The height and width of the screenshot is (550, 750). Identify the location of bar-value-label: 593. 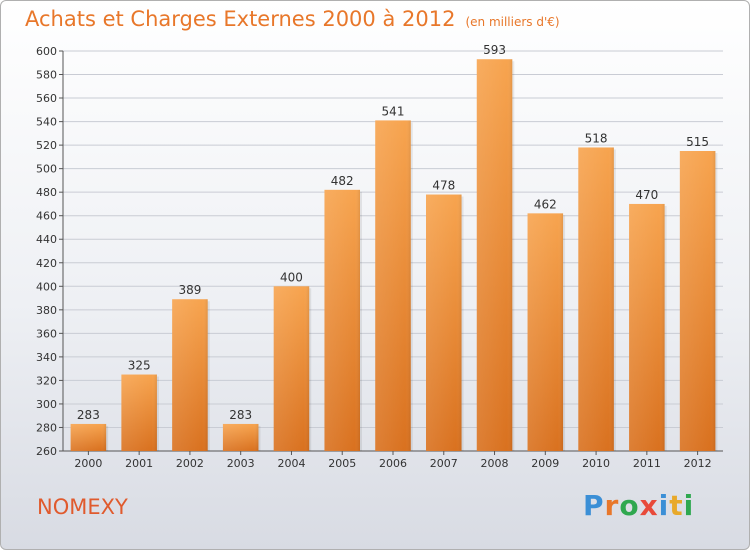
(494, 50).